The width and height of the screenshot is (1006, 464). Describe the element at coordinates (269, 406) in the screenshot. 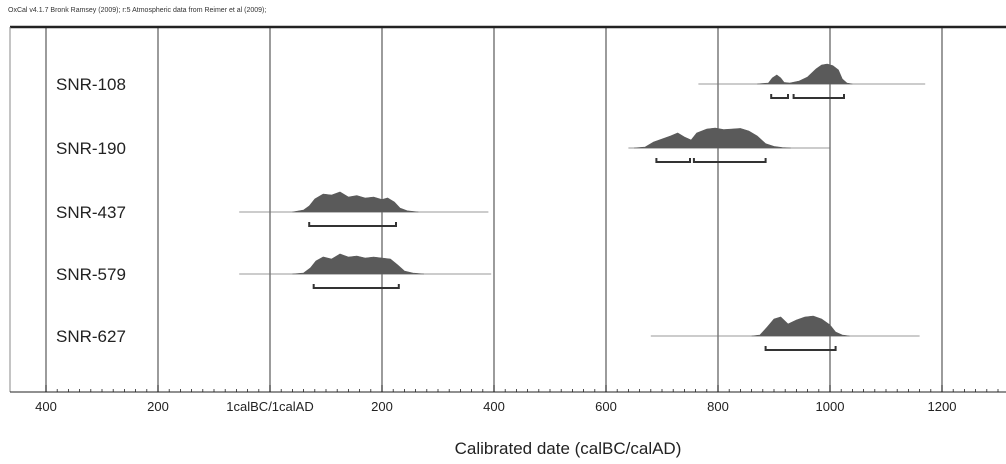

I see `tick-label: 1calBC/1calAD` at that location.